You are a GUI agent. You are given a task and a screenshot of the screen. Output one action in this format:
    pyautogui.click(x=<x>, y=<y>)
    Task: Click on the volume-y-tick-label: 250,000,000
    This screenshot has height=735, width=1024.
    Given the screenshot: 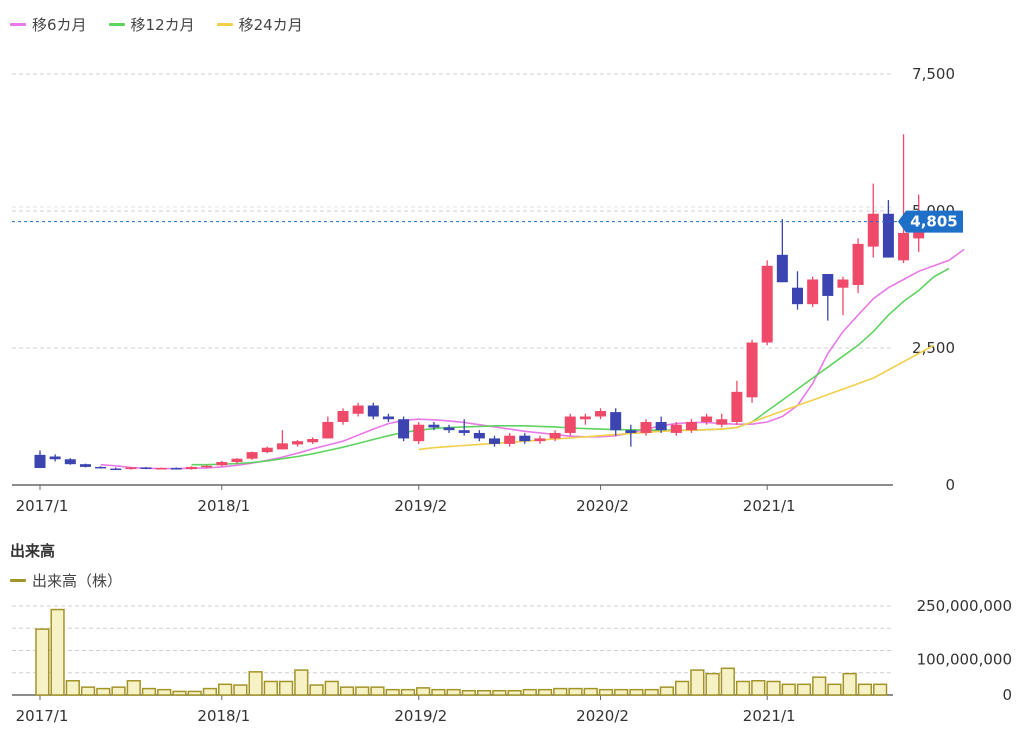 What is the action you would take?
    pyautogui.click(x=964, y=606)
    